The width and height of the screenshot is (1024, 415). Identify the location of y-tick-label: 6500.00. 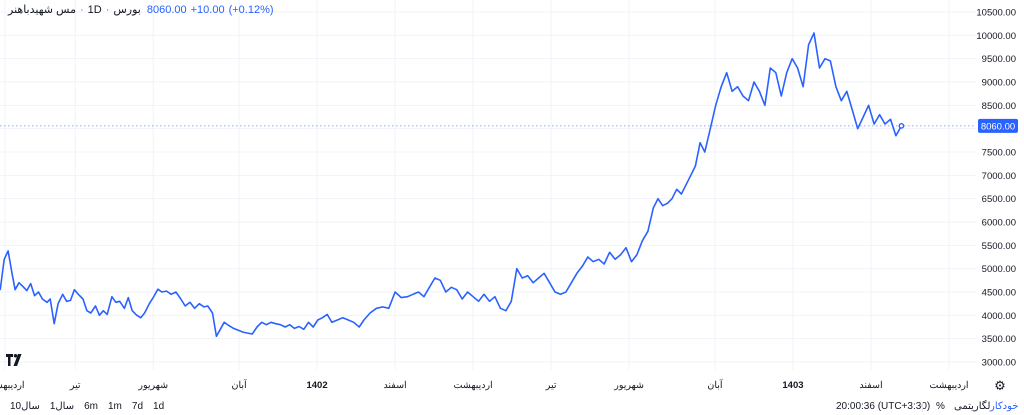
(999, 199).